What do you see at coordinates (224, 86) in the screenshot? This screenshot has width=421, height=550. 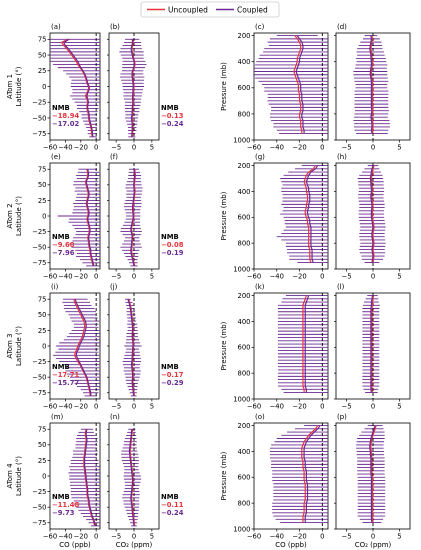 I see `pressure-axis-label: Pressure (mb)` at bounding box center [224, 86].